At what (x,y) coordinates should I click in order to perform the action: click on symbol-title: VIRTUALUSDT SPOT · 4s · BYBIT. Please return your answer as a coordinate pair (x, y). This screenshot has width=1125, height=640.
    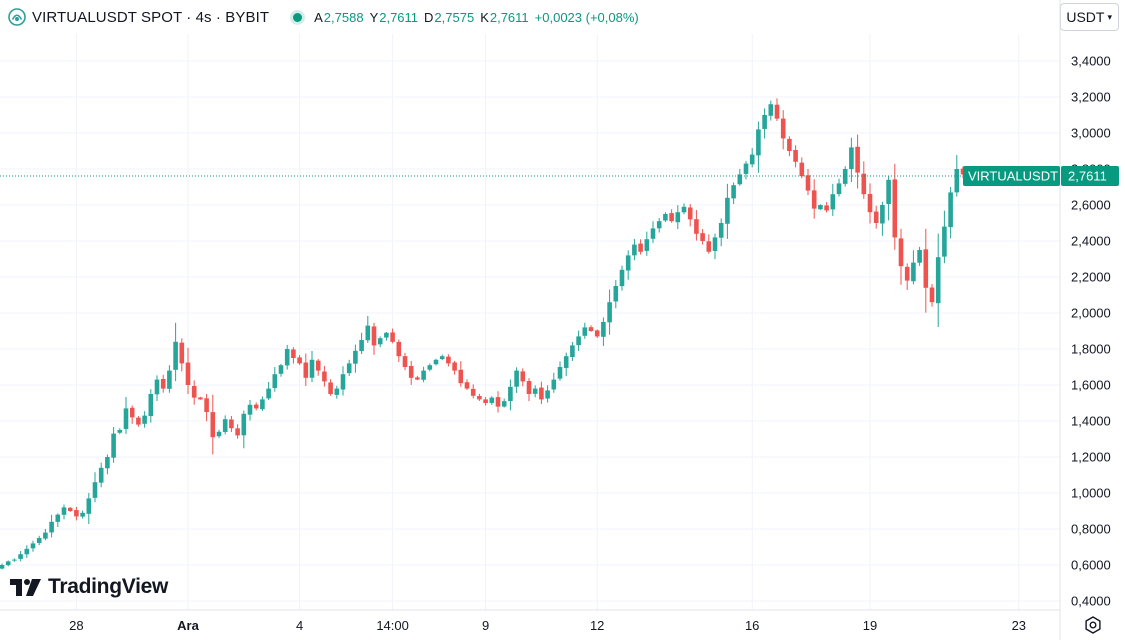
    Looking at the image, I should click on (151, 17).